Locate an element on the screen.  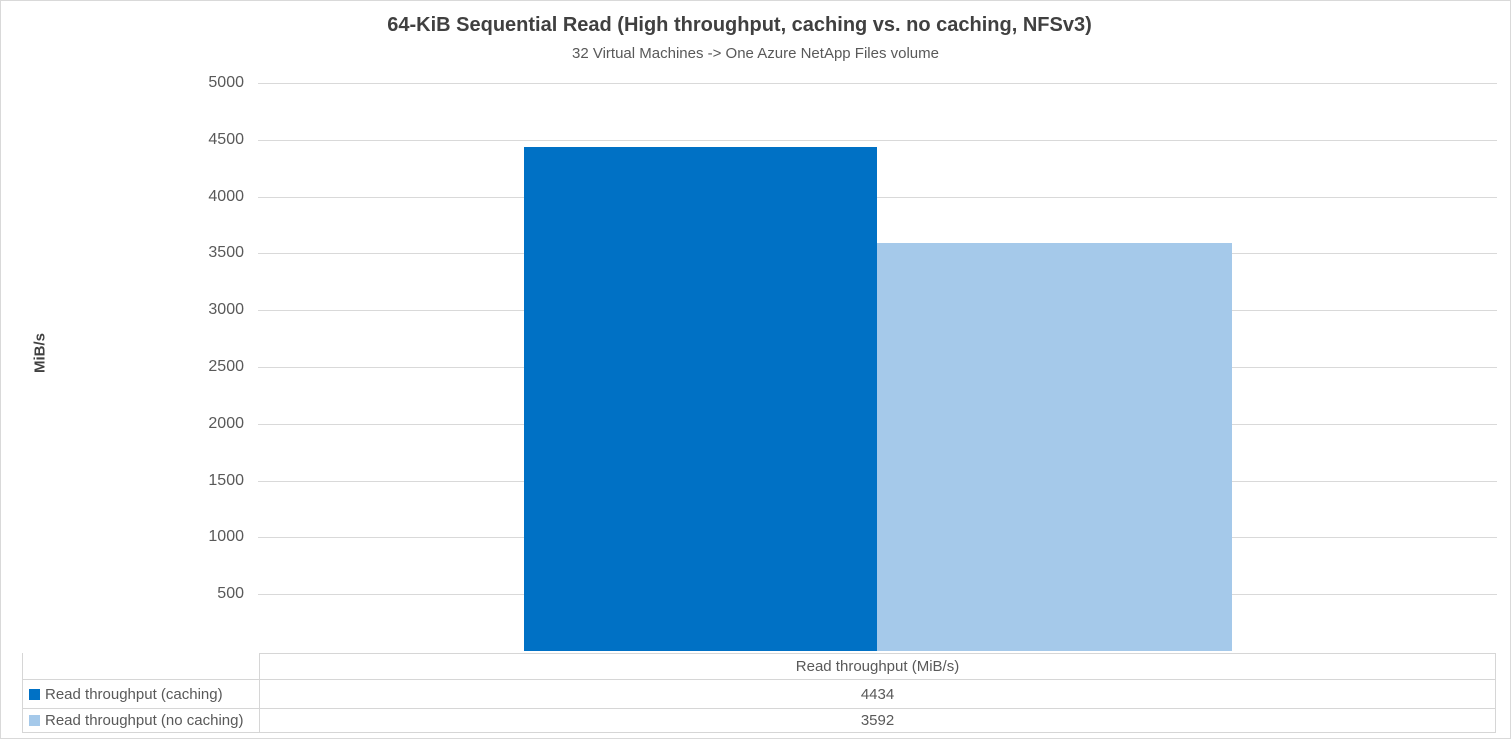
y-tick-label: 1000 is located at coordinates (226, 537).